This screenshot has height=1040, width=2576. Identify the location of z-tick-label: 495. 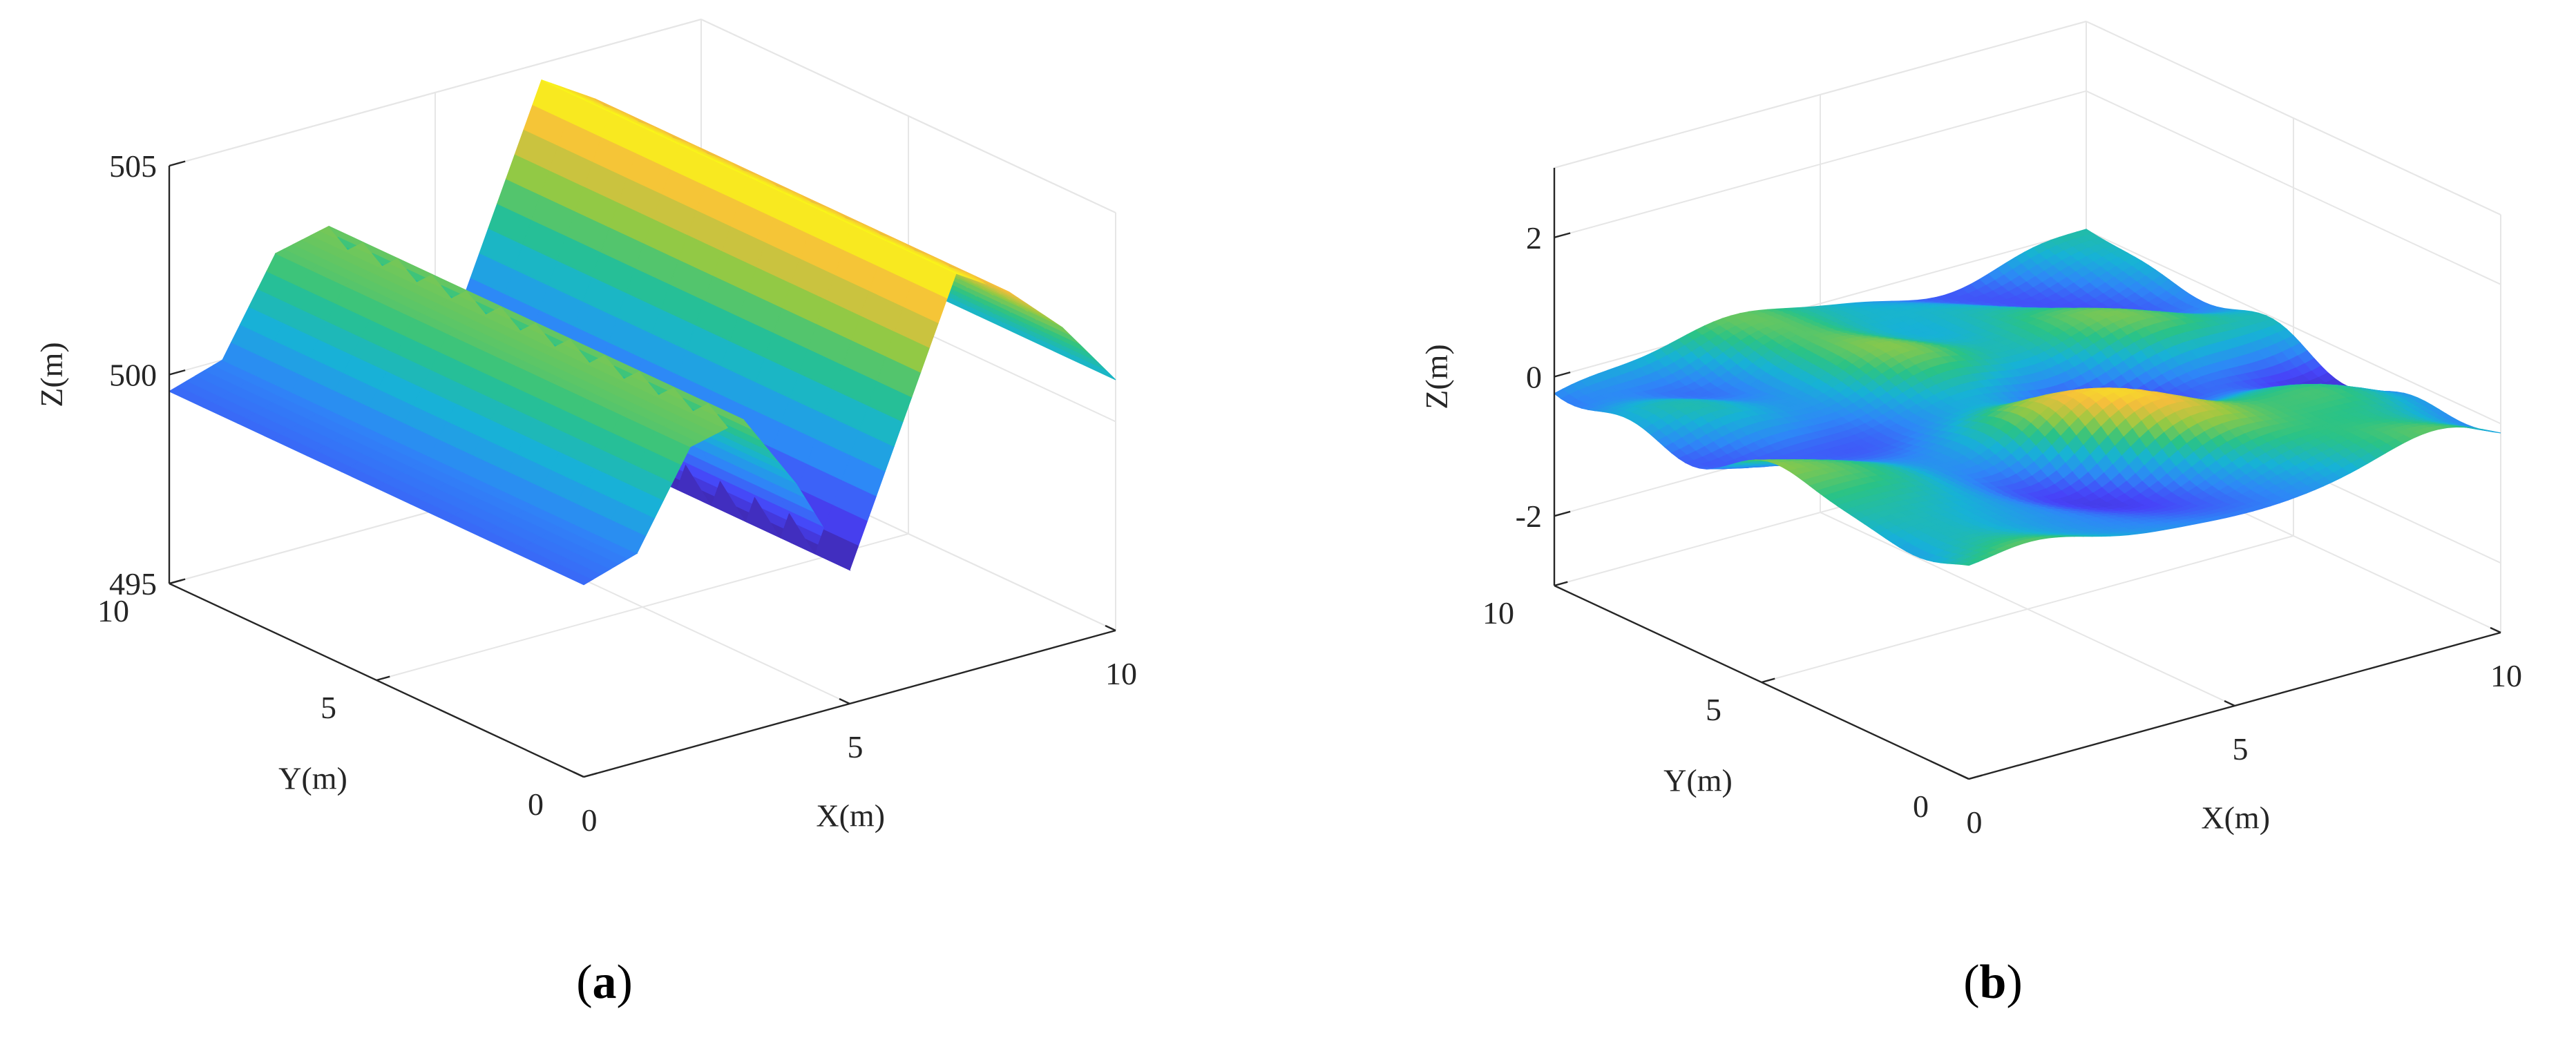
(133, 583).